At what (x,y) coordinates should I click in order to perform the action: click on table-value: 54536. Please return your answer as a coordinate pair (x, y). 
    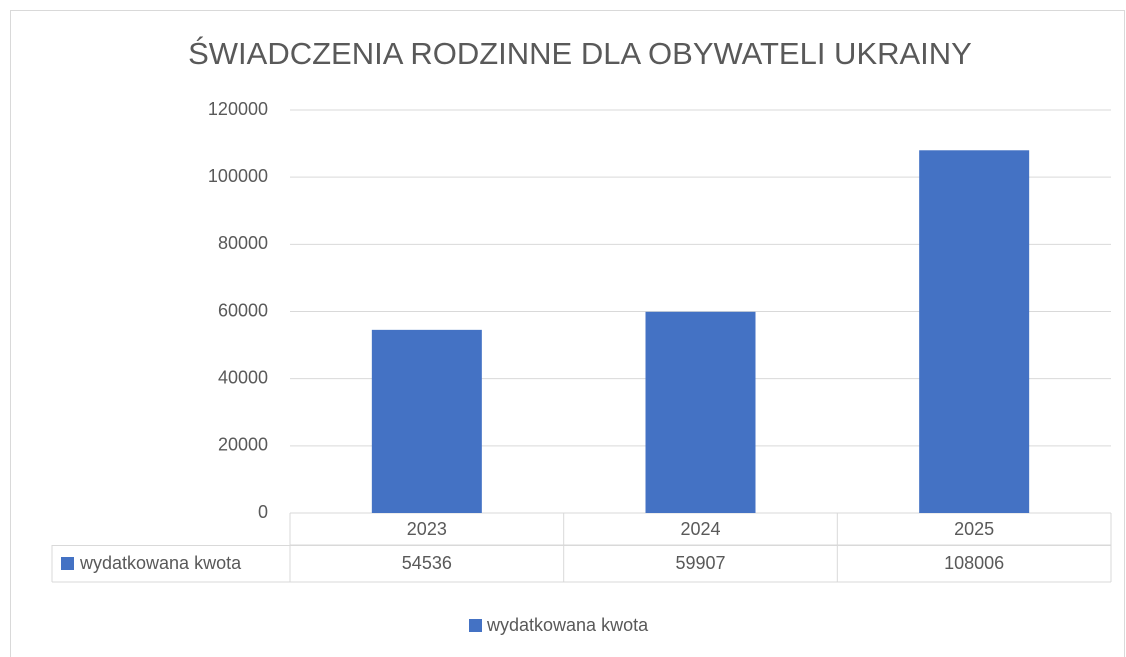
    Looking at the image, I should click on (427, 563).